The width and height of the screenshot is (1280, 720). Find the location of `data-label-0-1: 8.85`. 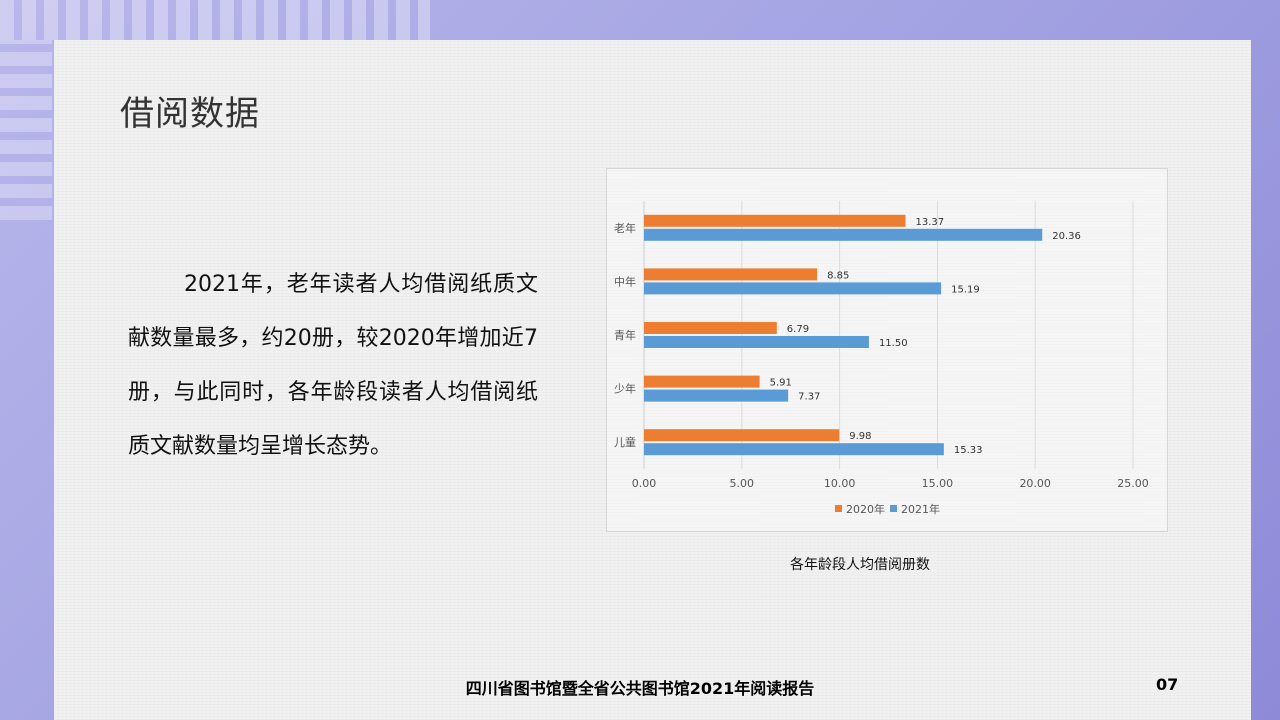

data-label-0-1: 8.85 is located at coordinates (838, 275).